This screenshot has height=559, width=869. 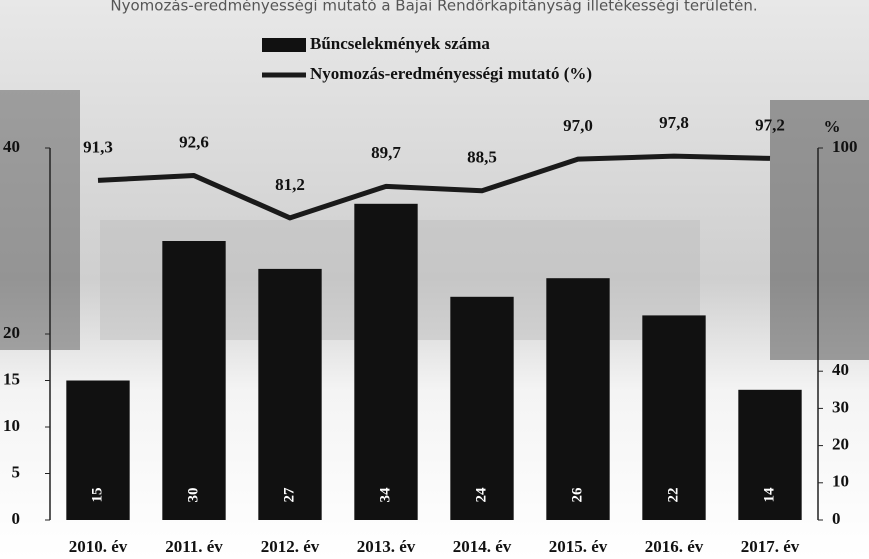 I want to click on legend-swatch, so click(x=284, y=45).